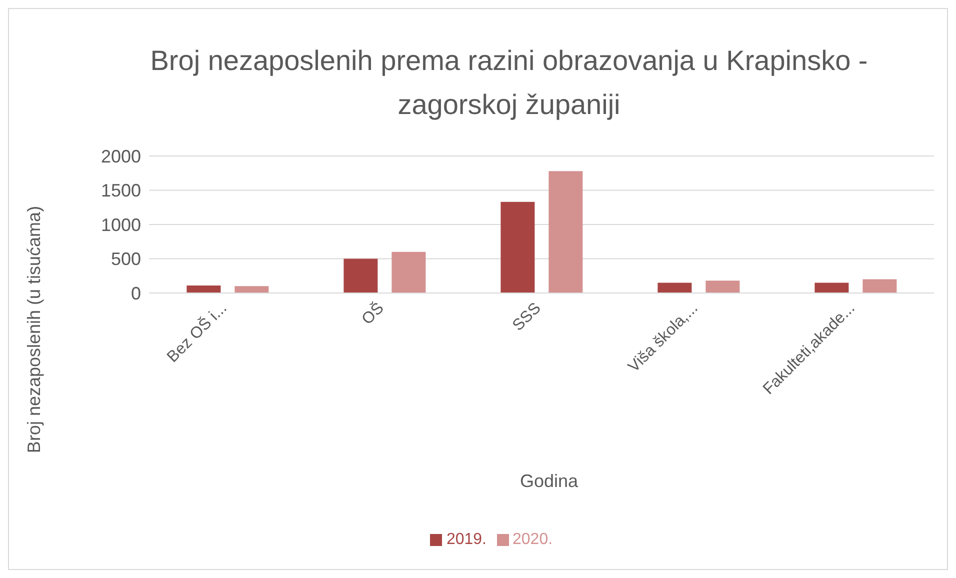 Image resolution: width=956 pixels, height=578 pixels. What do you see at coordinates (373, 313) in the screenshot?
I see `x-tick-label: OŠ` at bounding box center [373, 313].